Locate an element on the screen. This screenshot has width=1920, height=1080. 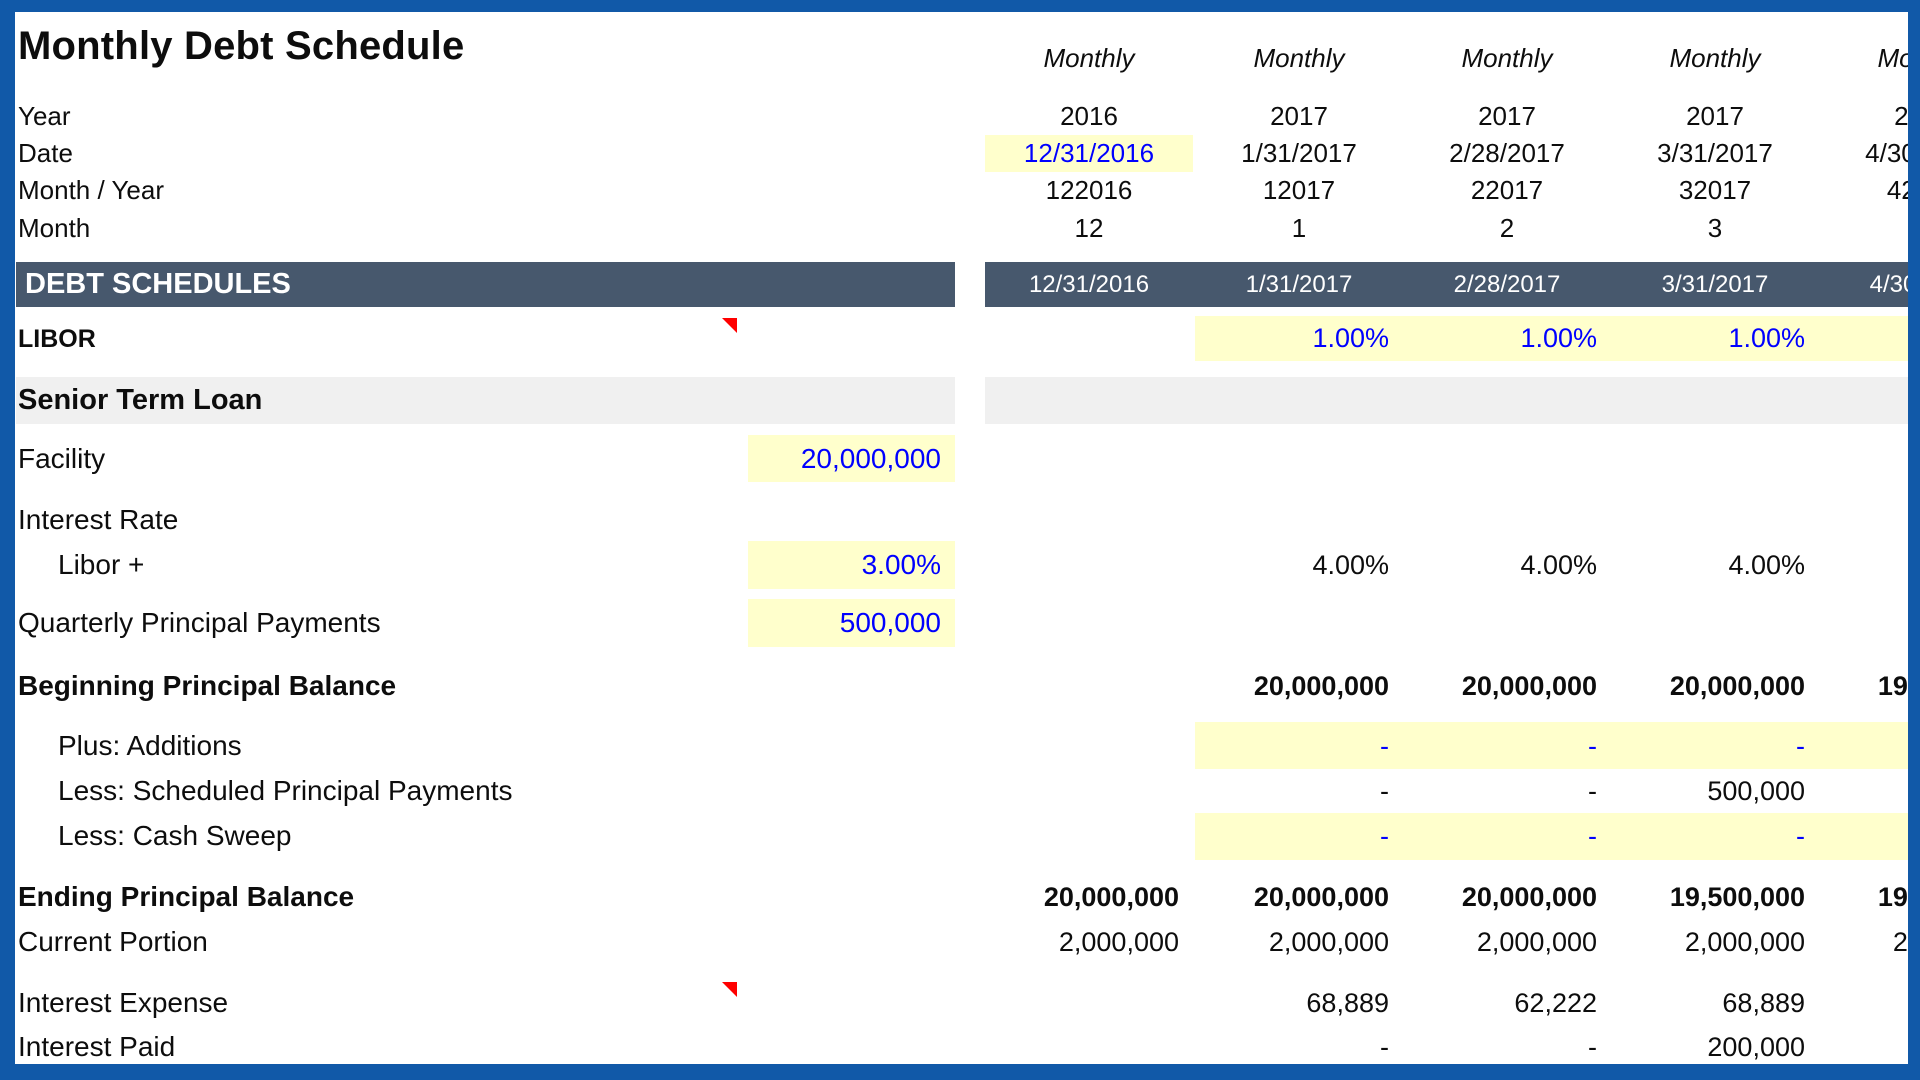
date-cell: 4/30/2017 is located at coordinates (1886, 153).